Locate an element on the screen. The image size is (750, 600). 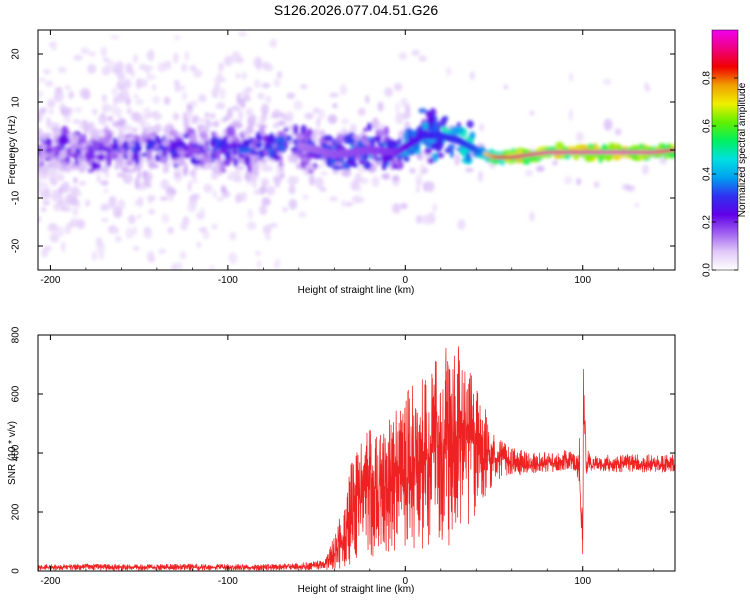
colorbar-tick-label: 0.2 is located at coordinates (707, 222).